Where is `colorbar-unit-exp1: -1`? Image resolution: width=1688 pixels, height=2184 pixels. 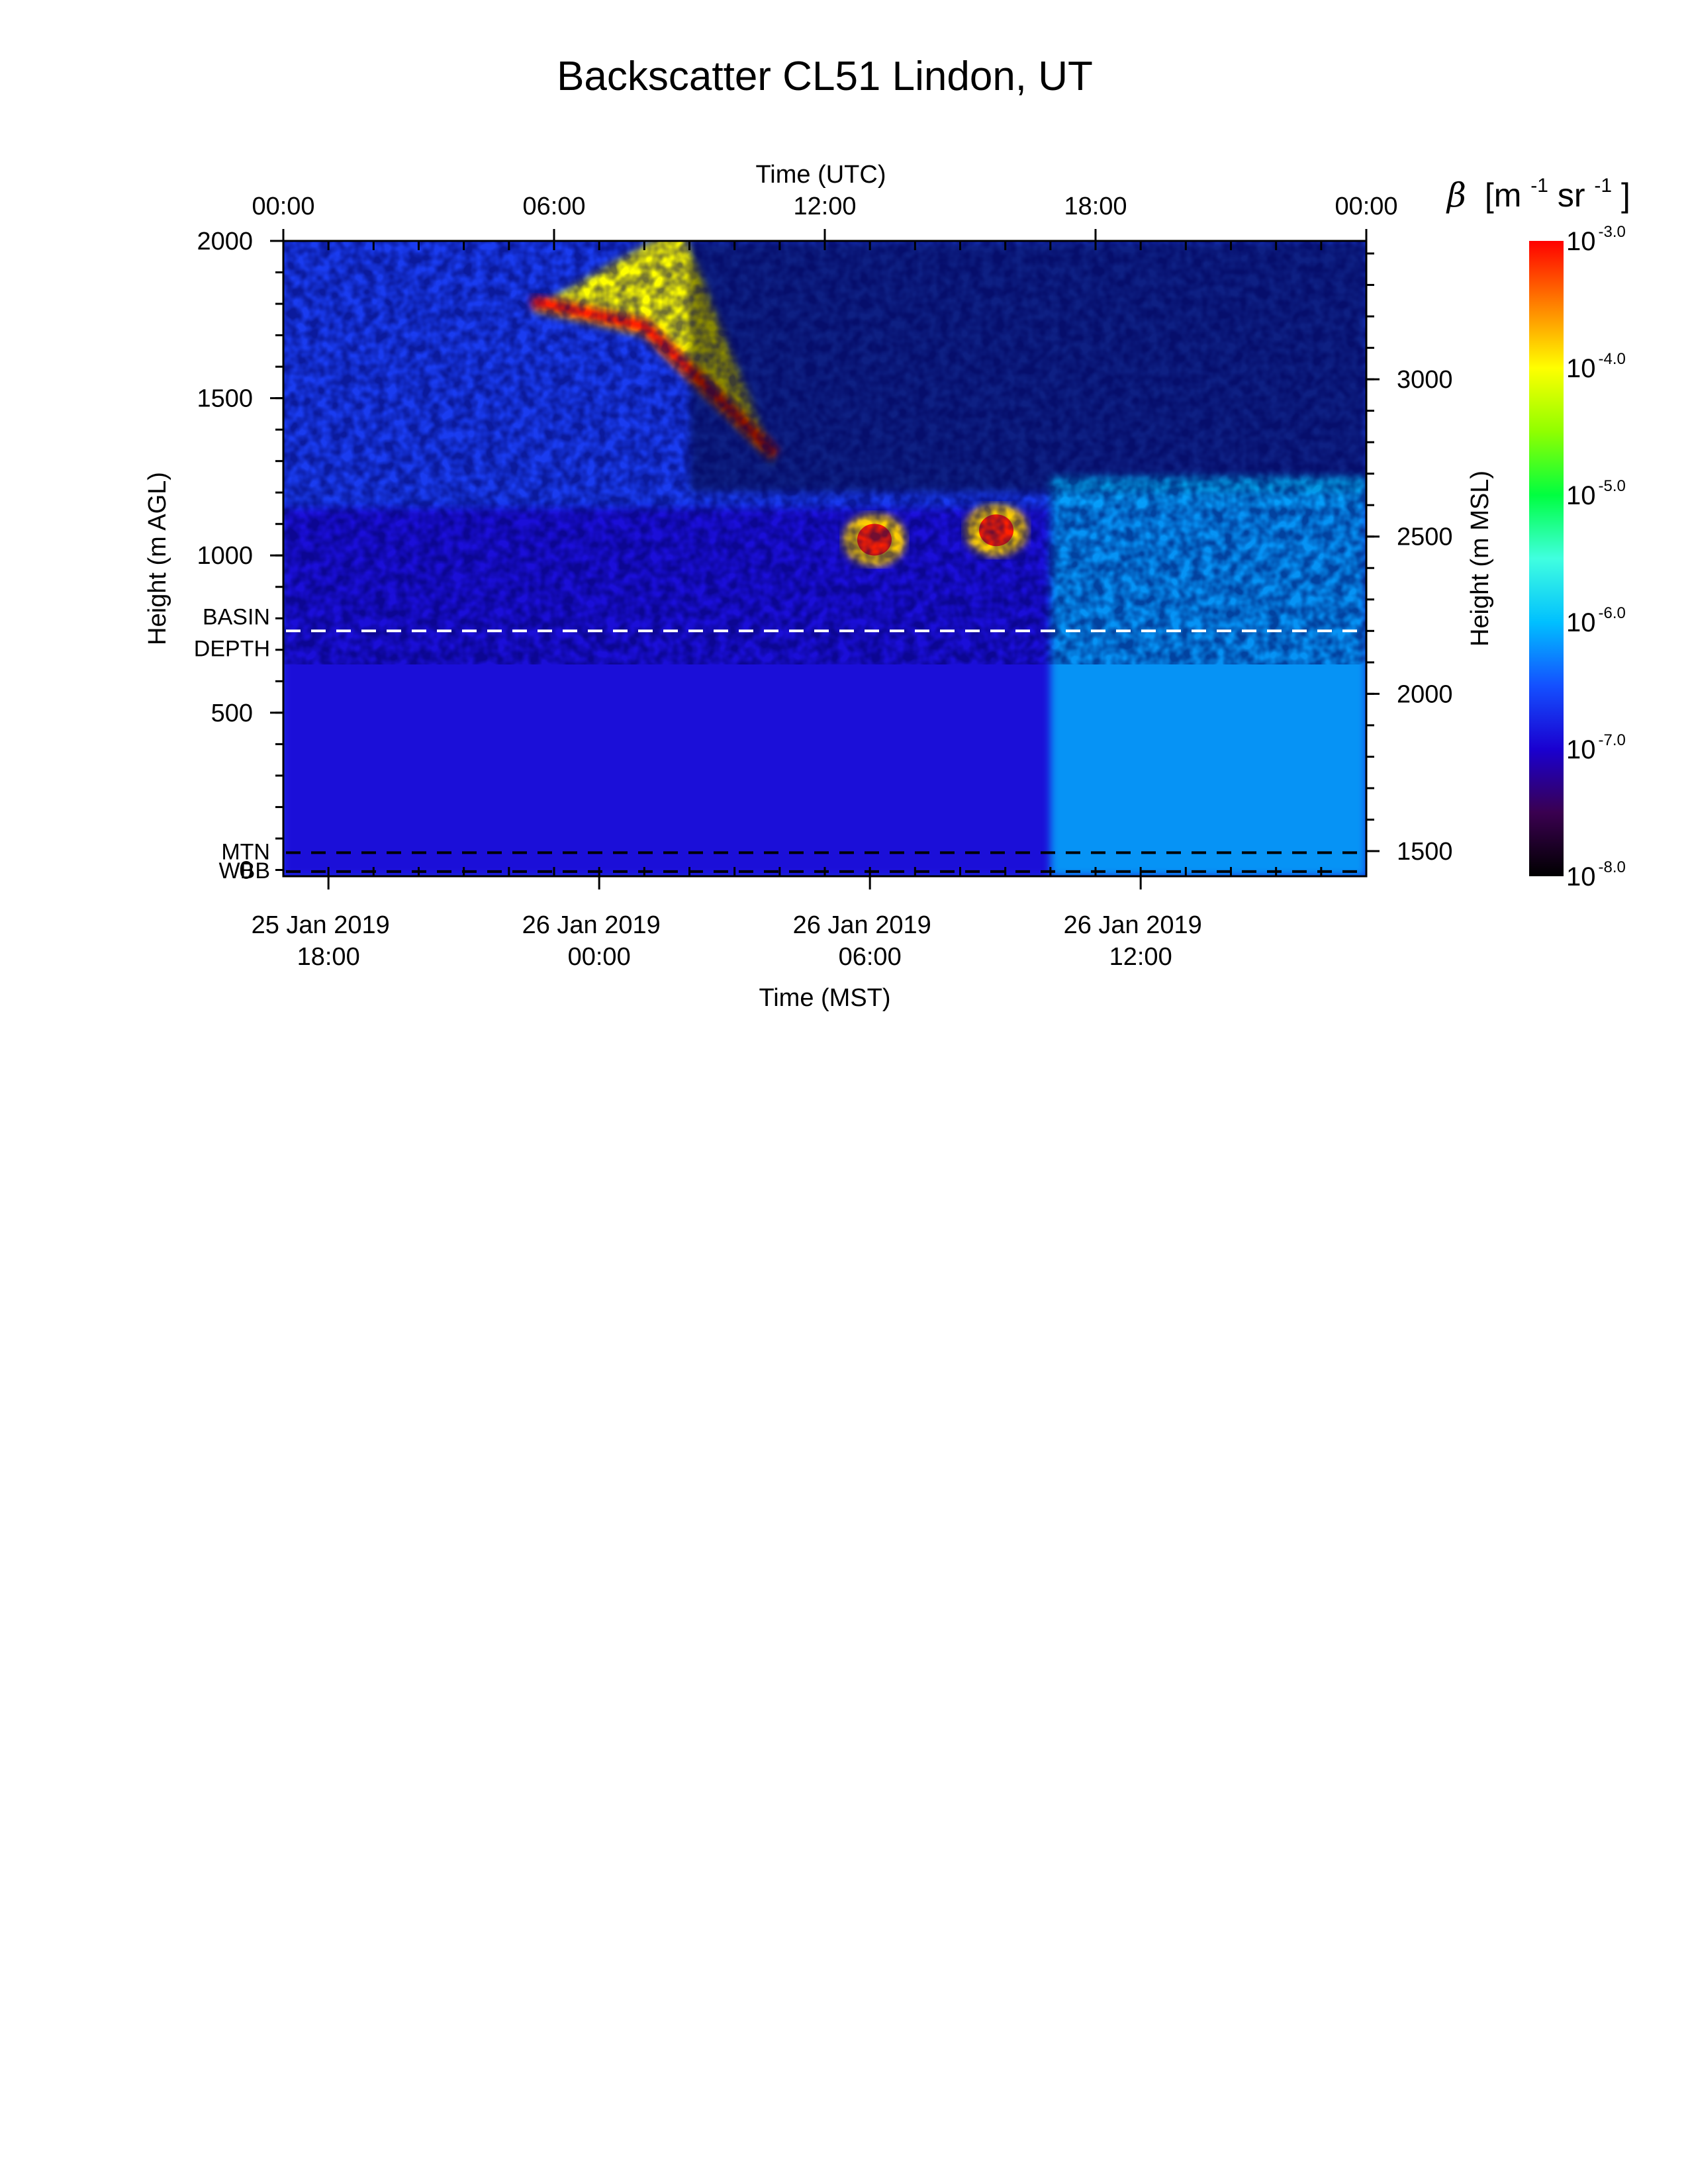 colorbar-unit-exp1: -1 is located at coordinates (1539, 186).